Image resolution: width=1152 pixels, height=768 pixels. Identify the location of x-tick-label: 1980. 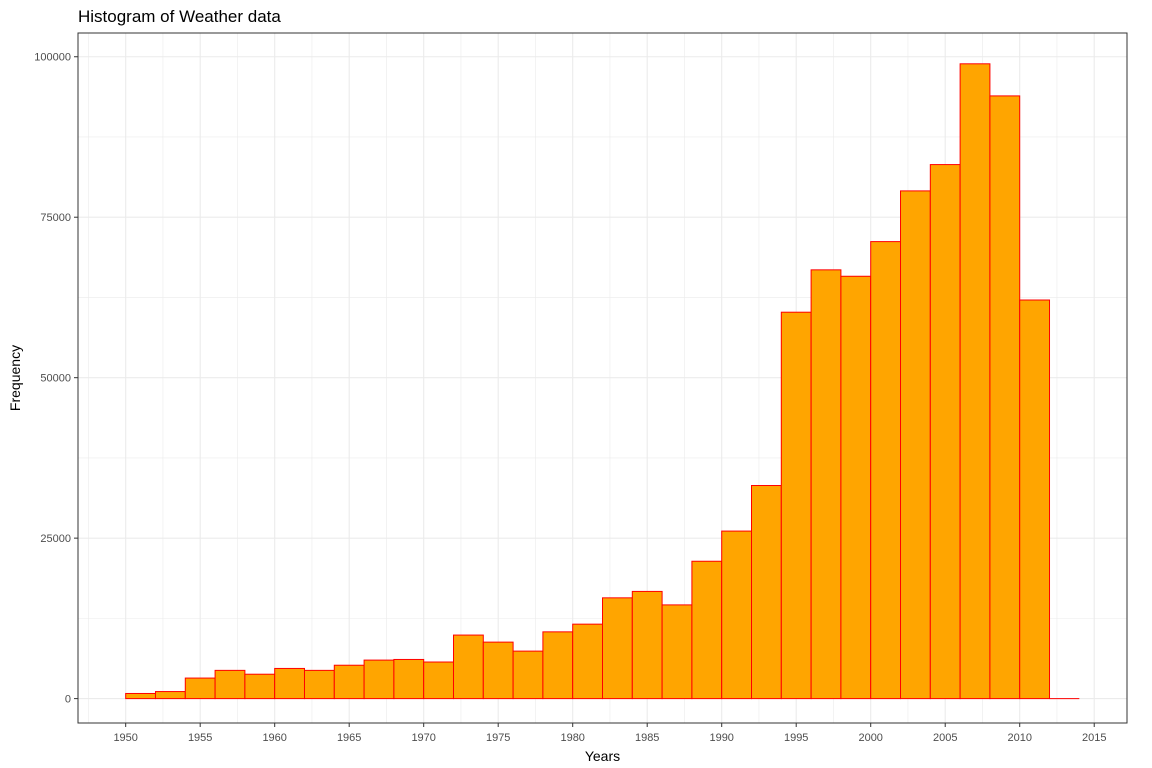
(572, 738).